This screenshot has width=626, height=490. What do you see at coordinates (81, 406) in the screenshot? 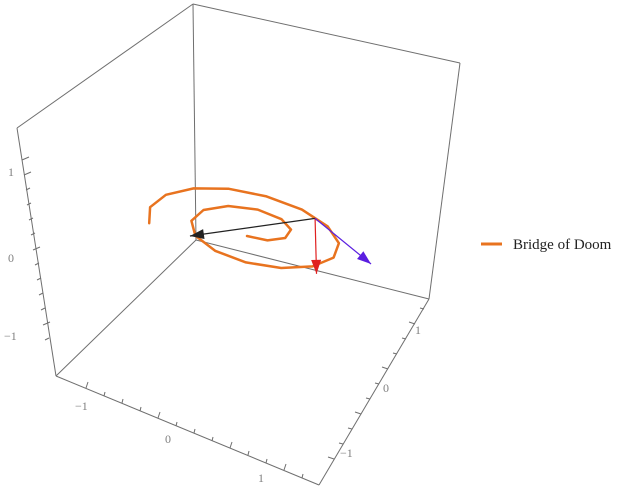
I see `x-tick-label: −1` at bounding box center [81, 406].